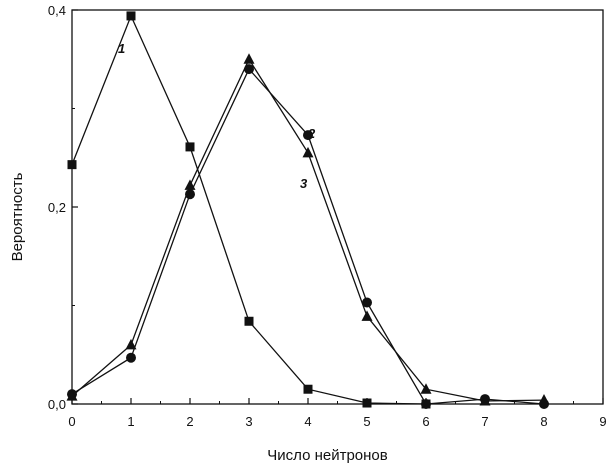 The width and height of the screenshot is (609, 466). Describe the element at coordinates (366, 421) in the screenshot. I see `x-tick-label: 5` at that location.